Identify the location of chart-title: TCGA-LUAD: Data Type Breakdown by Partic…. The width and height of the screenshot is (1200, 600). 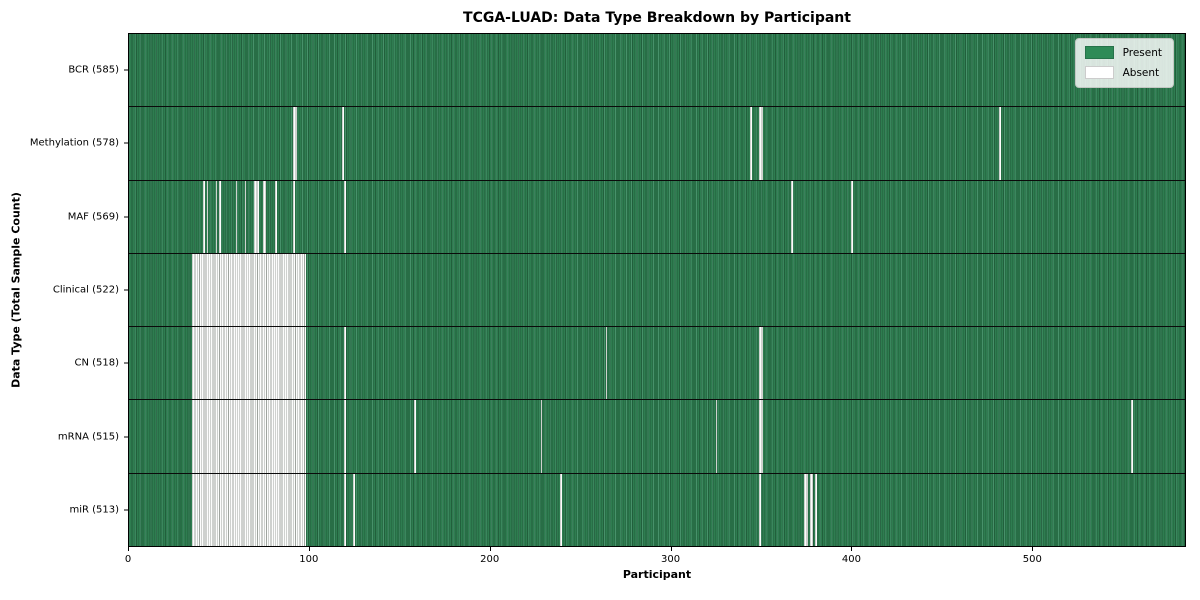
(657, 18).